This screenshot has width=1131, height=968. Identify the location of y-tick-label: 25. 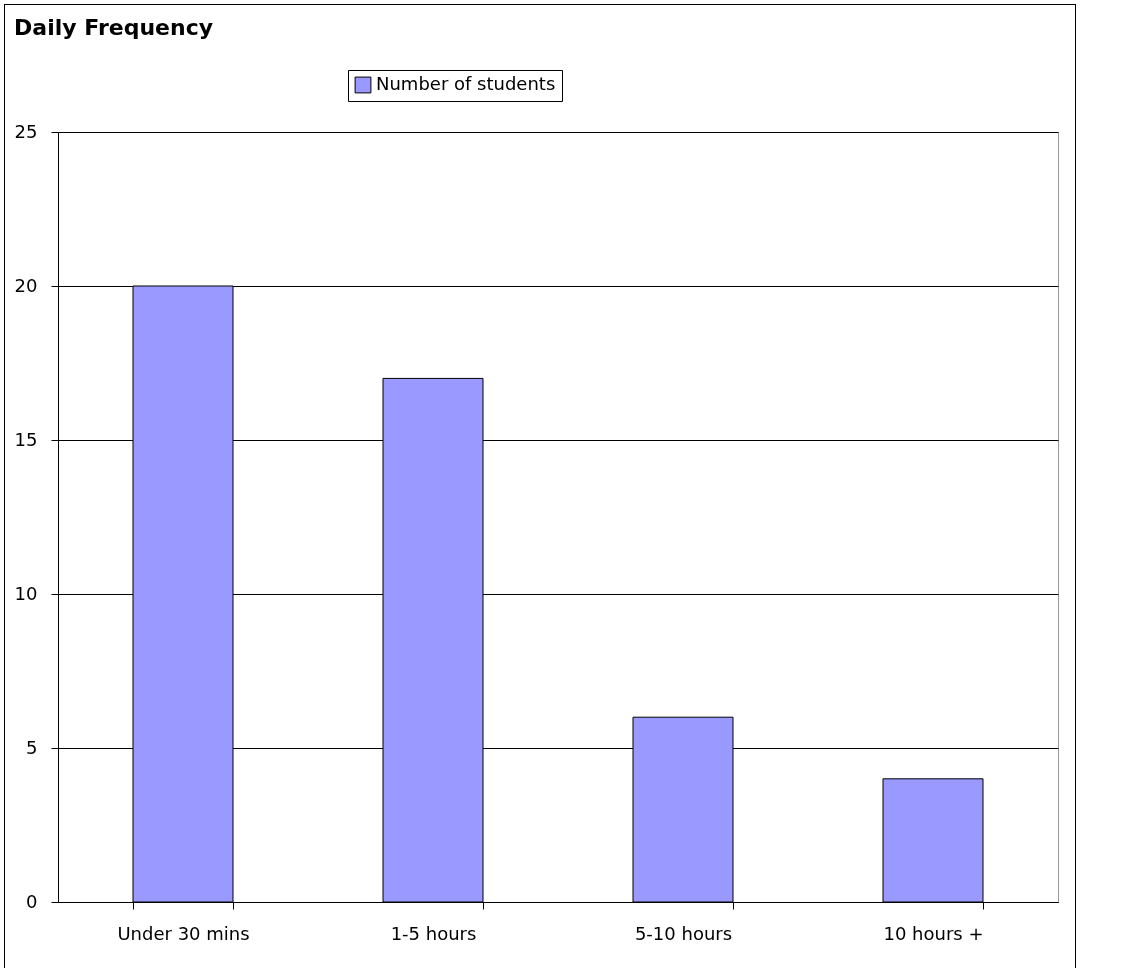
(26, 131).